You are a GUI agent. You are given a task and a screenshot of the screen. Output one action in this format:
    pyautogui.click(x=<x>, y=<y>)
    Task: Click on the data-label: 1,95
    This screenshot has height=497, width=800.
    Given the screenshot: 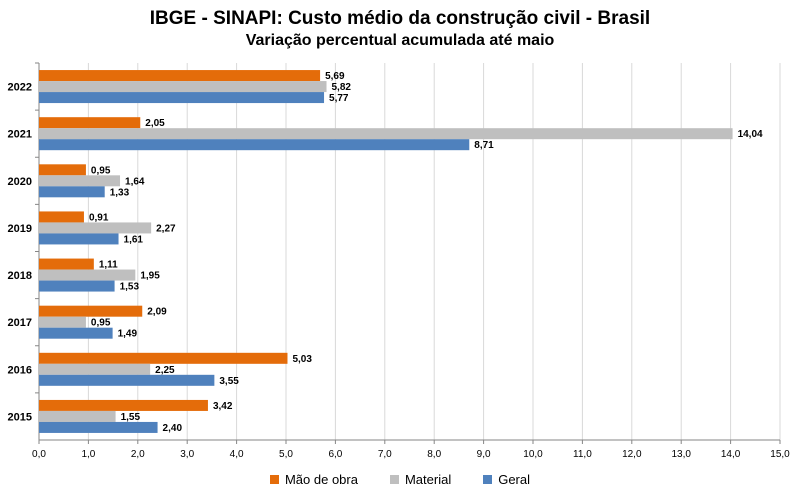 What is the action you would take?
    pyautogui.click(x=150, y=276)
    